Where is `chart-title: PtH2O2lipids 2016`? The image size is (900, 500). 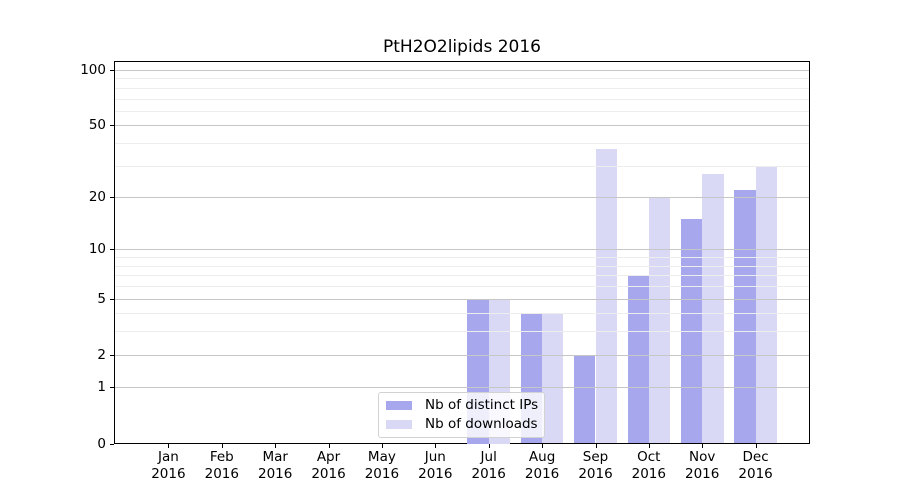 chart-title: PtH2O2lipids 2016 is located at coordinates (462, 47).